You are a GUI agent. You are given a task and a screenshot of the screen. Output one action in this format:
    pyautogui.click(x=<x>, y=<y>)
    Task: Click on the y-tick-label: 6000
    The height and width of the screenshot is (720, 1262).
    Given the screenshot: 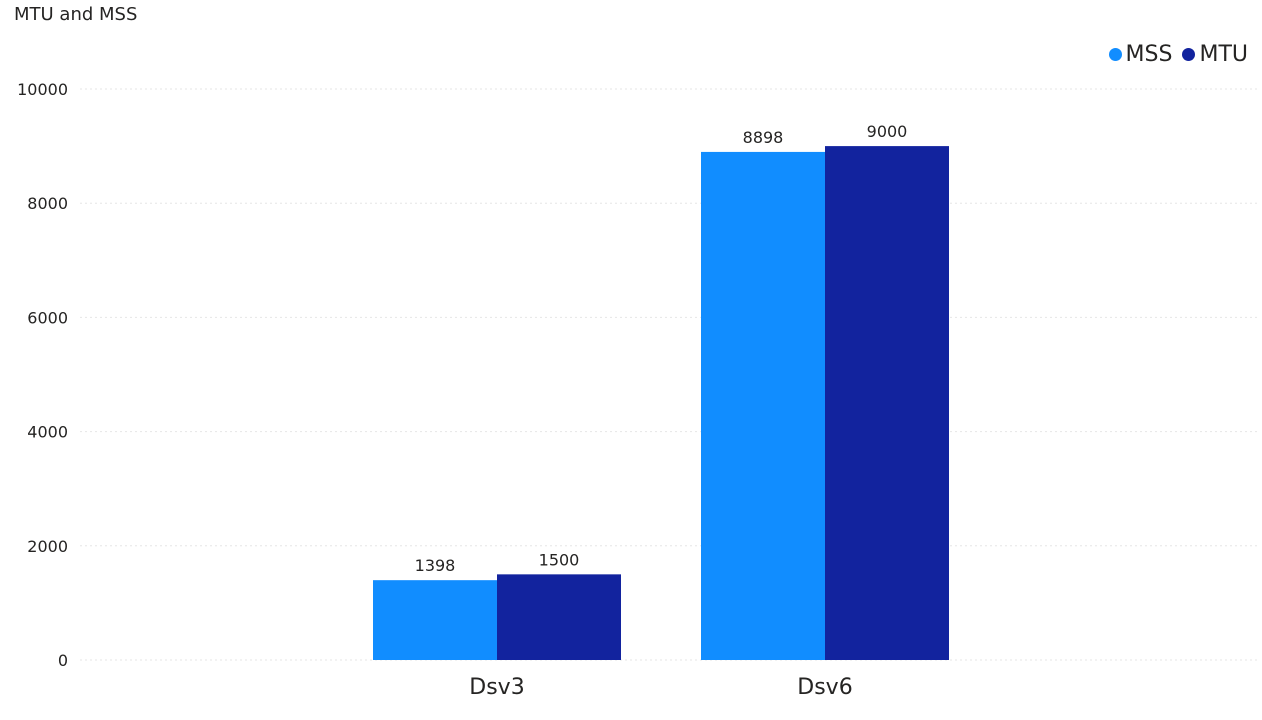 What is the action you would take?
    pyautogui.click(x=47, y=317)
    